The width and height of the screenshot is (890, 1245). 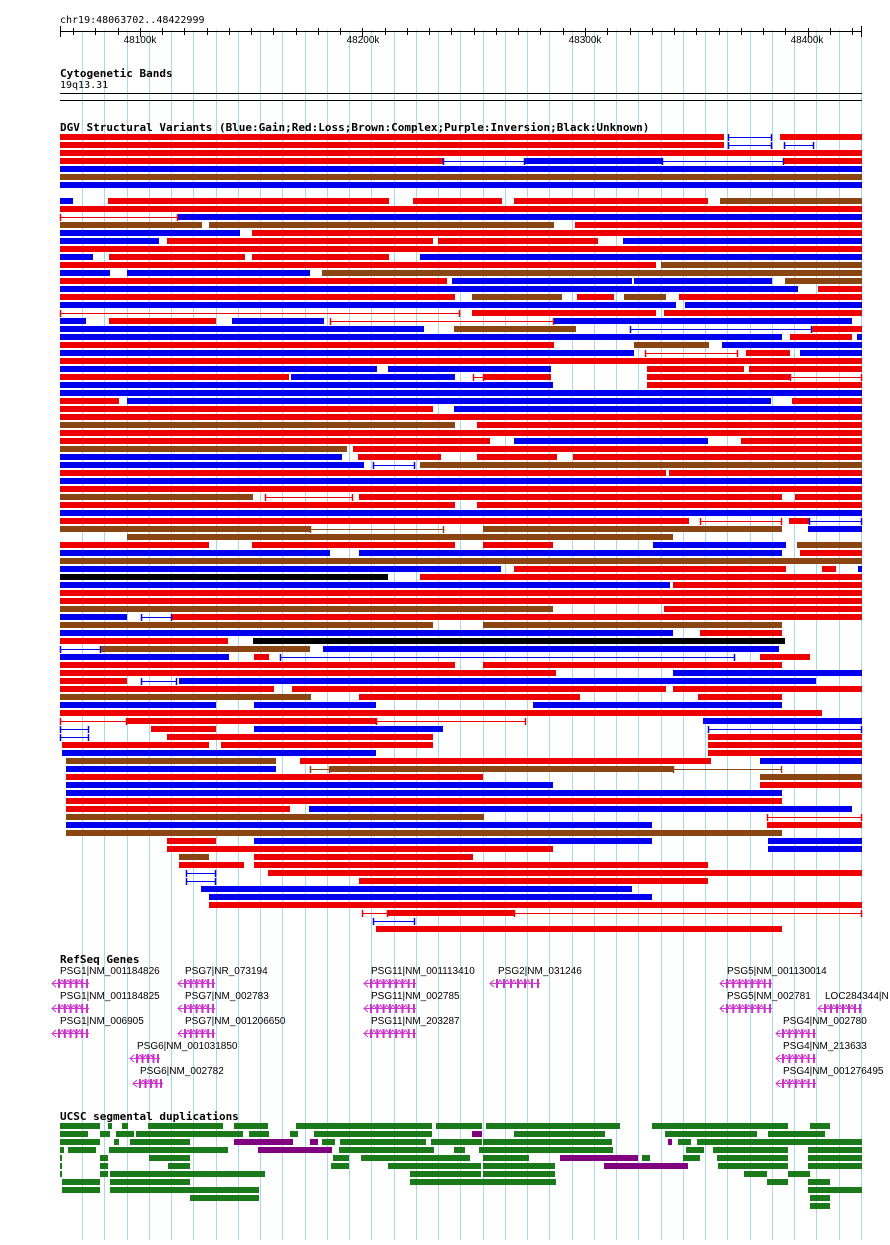 I want to click on gene-label: PSG4|NM_213633, so click(x=825, y=1046).